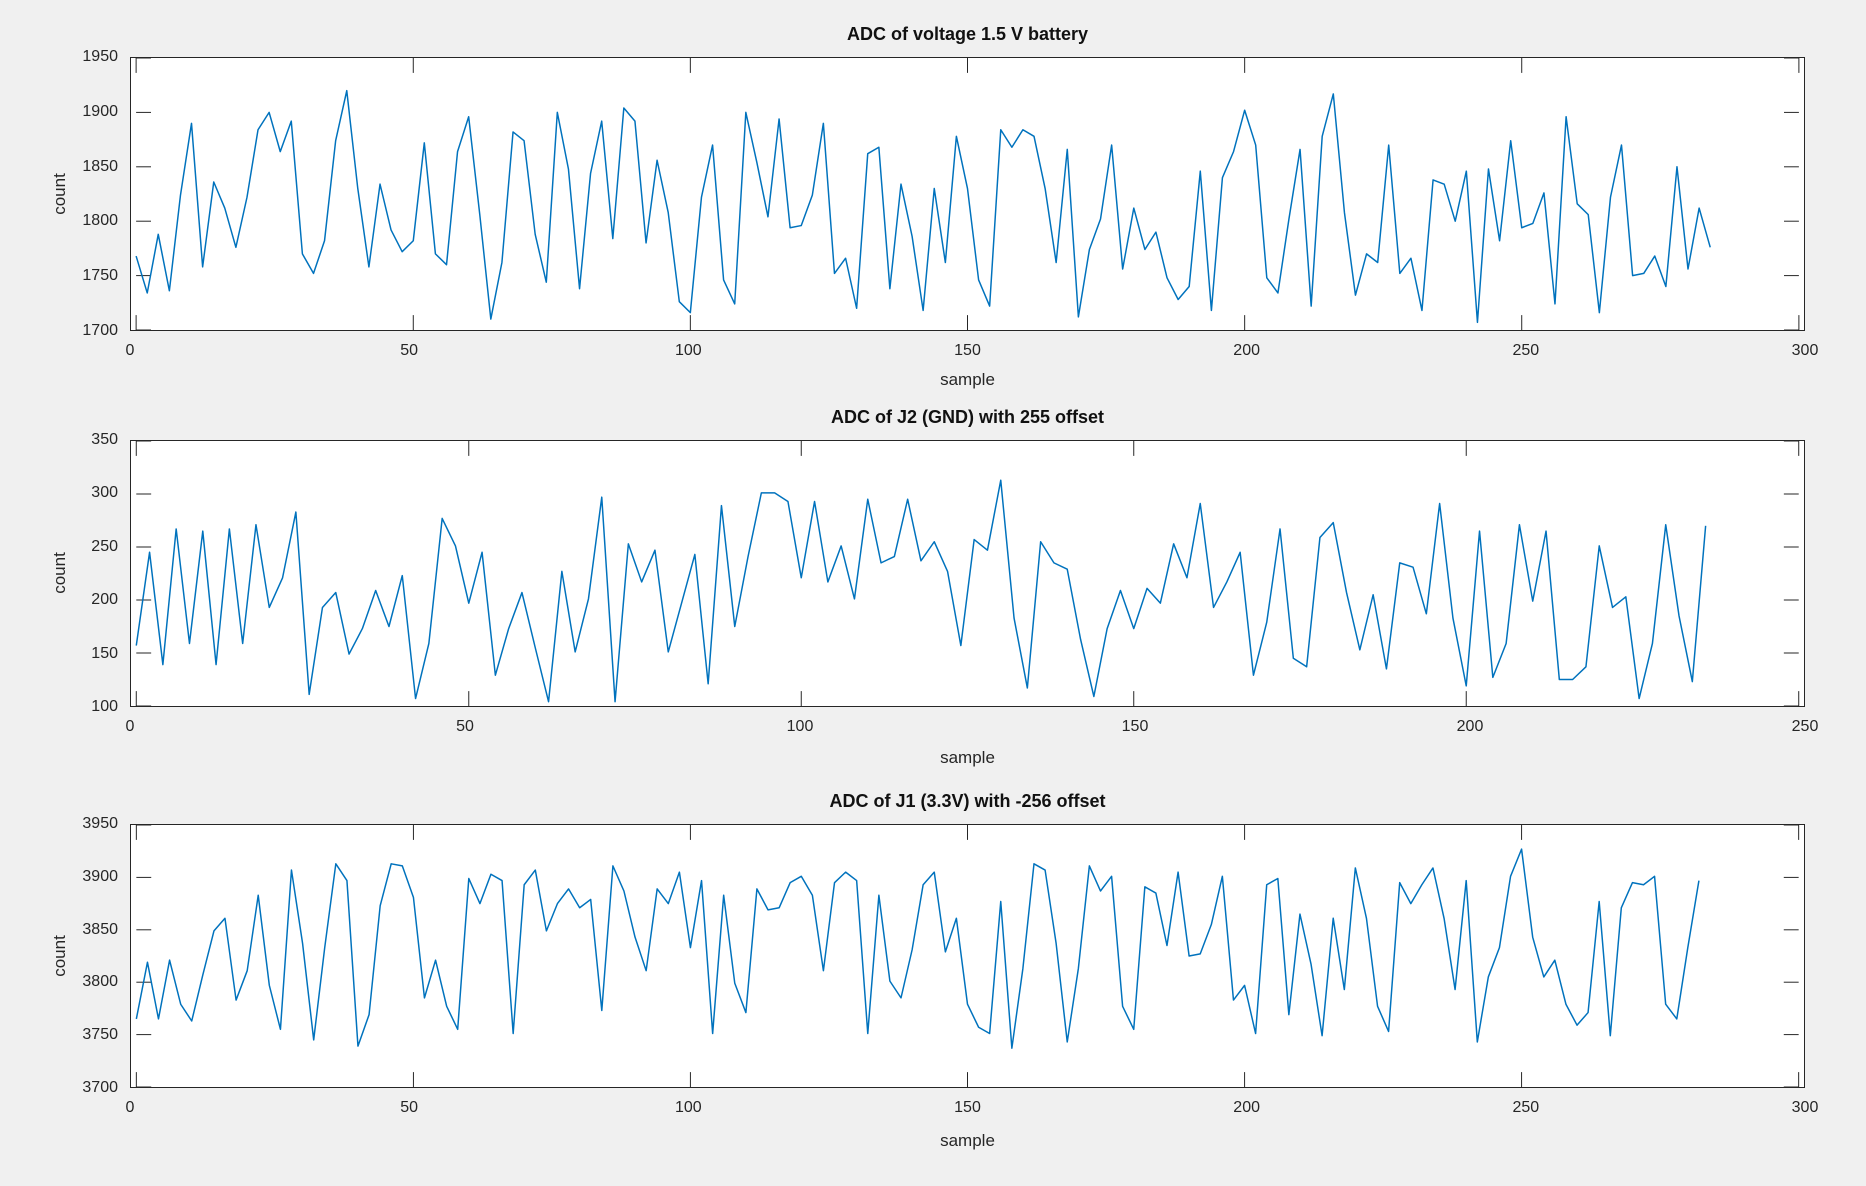 This screenshot has height=1186, width=1866. I want to click on y-tick-label: 3950, so click(100, 823).